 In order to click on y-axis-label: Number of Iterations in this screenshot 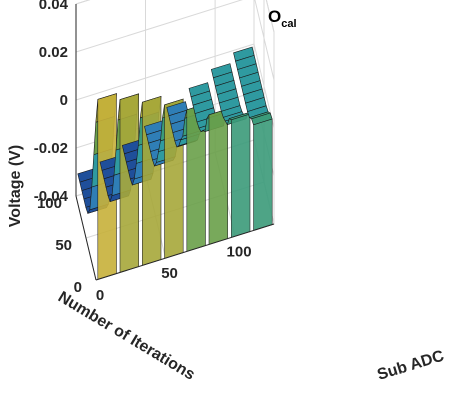, I will do `click(126, 336)`.